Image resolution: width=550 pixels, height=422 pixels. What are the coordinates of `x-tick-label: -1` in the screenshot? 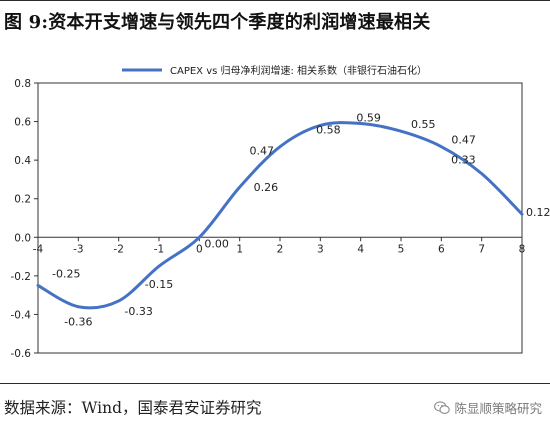 It's located at (159, 249).